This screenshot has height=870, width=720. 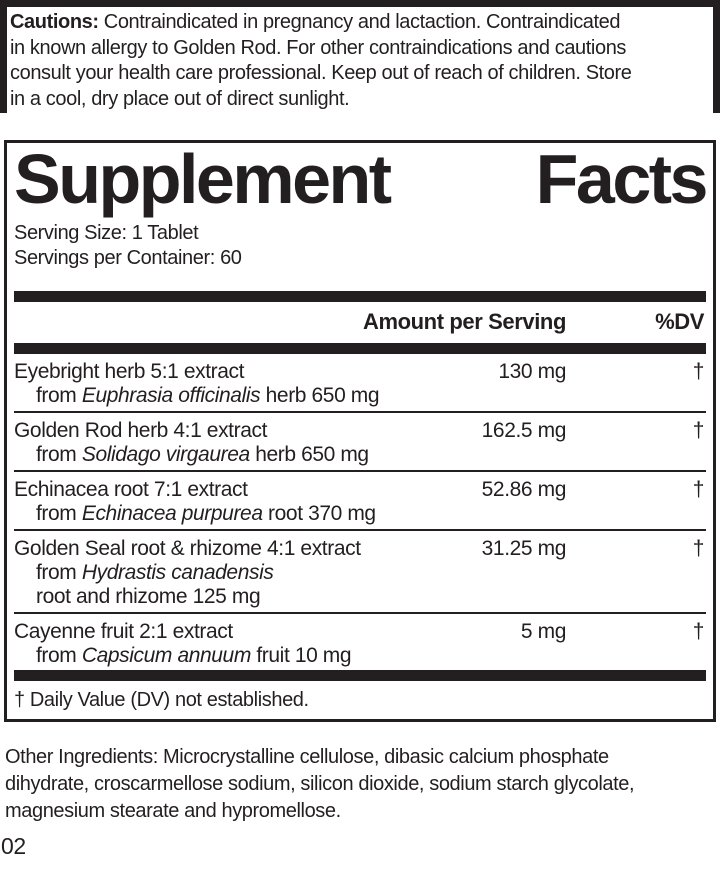 What do you see at coordinates (123, 631) in the screenshot?
I see `ingredient-name: Cayenne fruit 2:1 extract` at bounding box center [123, 631].